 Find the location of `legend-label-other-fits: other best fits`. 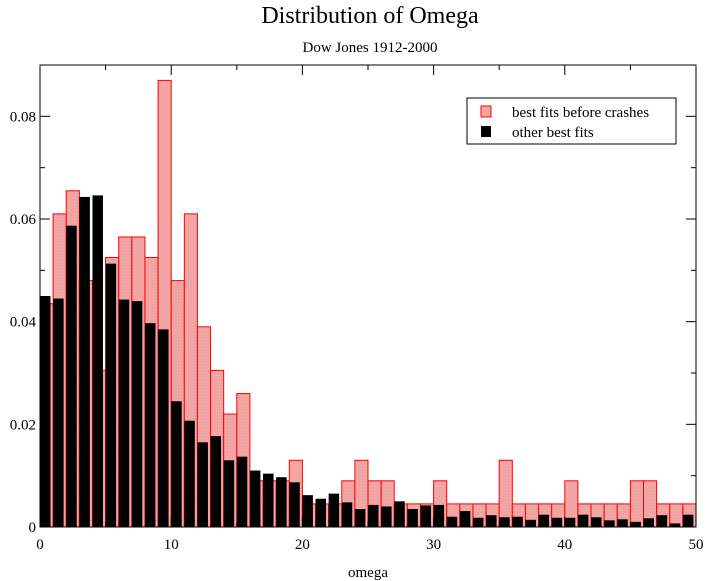

legend-label-other-fits: other best fits is located at coordinates (553, 133).